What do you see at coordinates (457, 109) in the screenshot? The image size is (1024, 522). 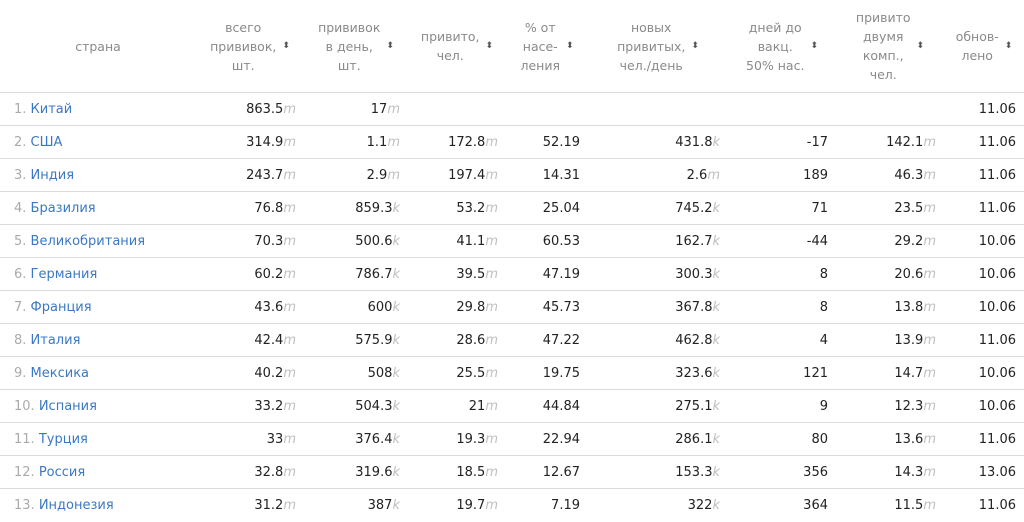 I see `vaccinated-cell` at bounding box center [457, 109].